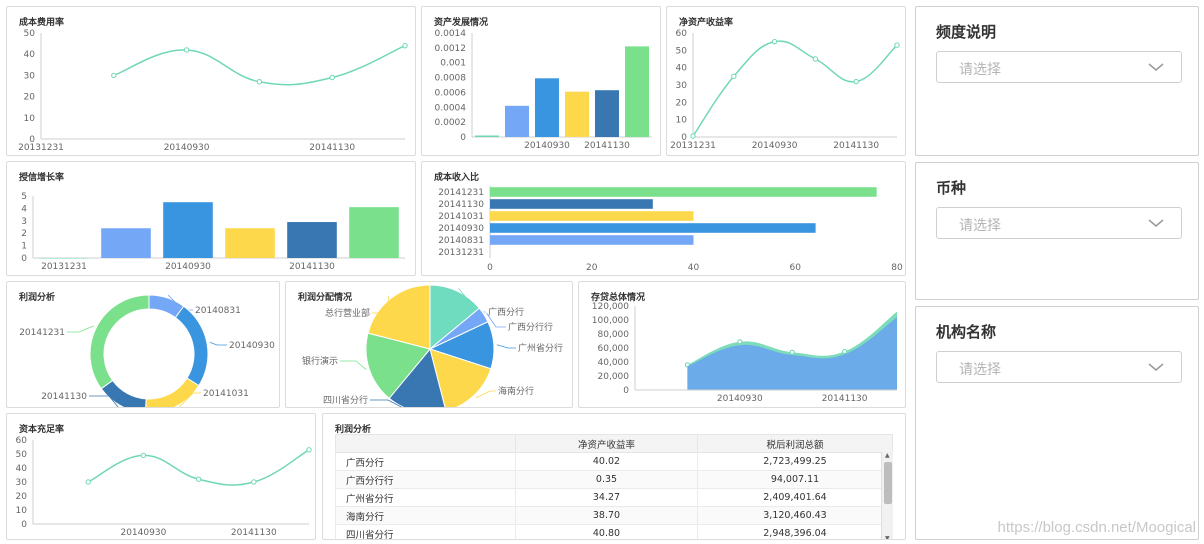 The image size is (1204, 544). I want to click on y-tick-label: 20140930, so click(461, 229).